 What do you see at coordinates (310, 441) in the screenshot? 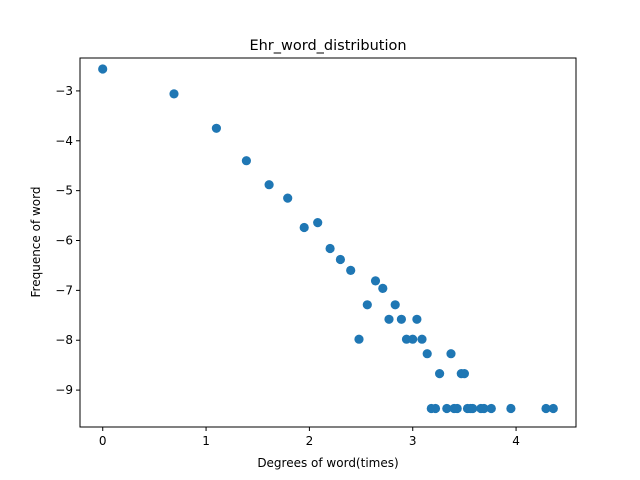
I see `x-tick-label: 2` at bounding box center [310, 441].